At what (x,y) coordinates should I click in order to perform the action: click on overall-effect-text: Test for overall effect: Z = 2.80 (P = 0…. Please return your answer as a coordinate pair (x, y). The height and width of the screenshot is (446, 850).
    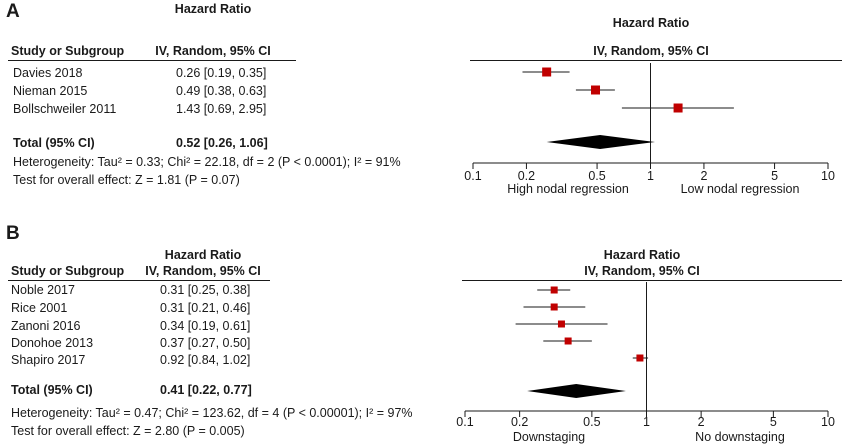
    Looking at the image, I should click on (128, 431).